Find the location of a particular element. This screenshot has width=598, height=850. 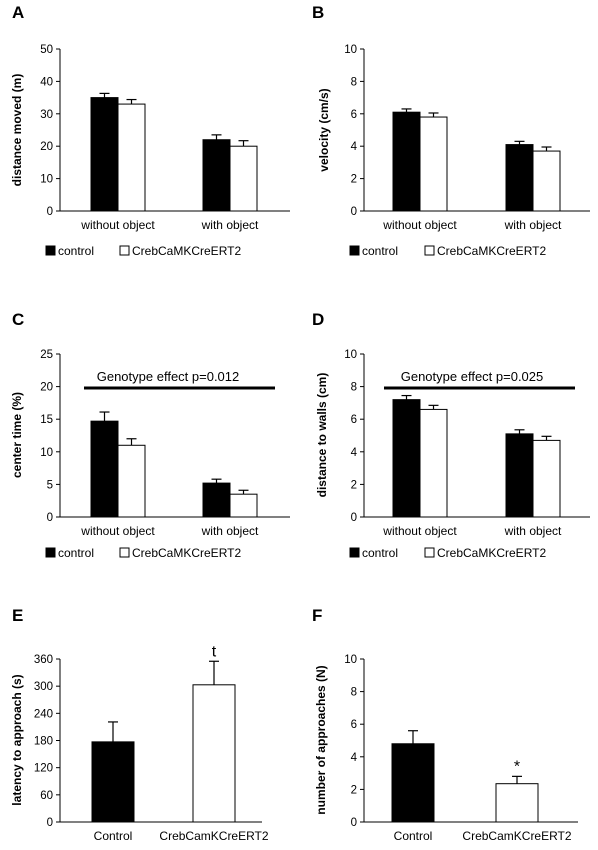

y-axis-label: velocity (cm/s) is located at coordinates (324, 129).